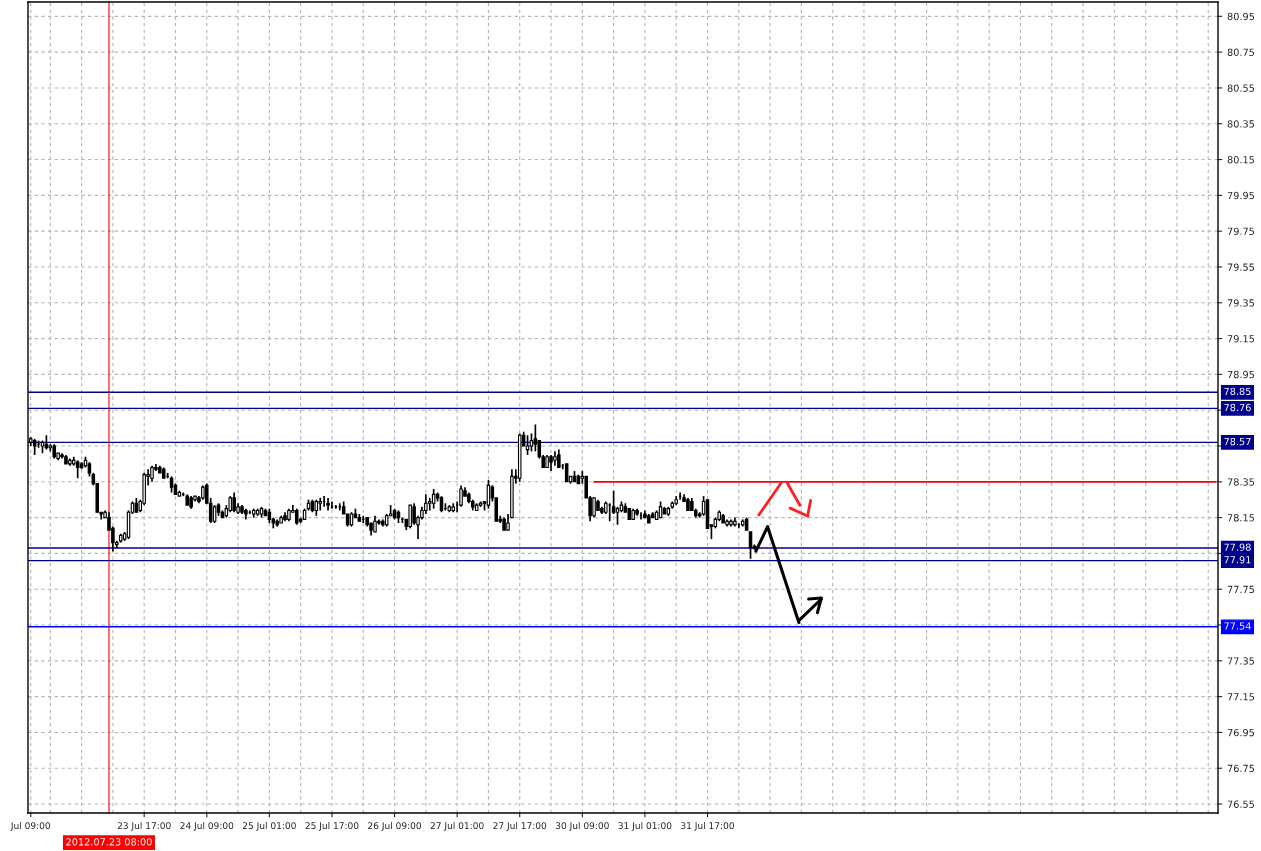  I want to click on y-tick-label: 80.55, so click(1241, 88).